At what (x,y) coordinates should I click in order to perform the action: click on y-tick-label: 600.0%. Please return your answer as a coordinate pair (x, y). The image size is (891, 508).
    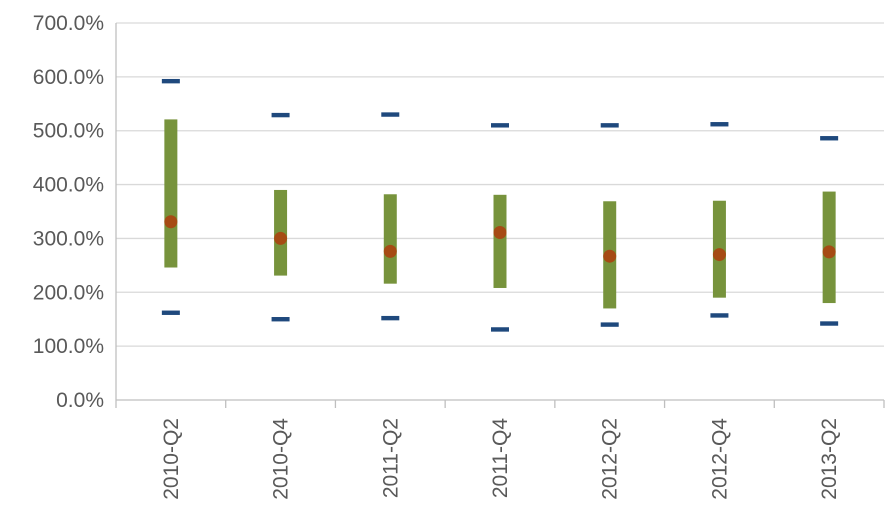
    Looking at the image, I should click on (68, 77).